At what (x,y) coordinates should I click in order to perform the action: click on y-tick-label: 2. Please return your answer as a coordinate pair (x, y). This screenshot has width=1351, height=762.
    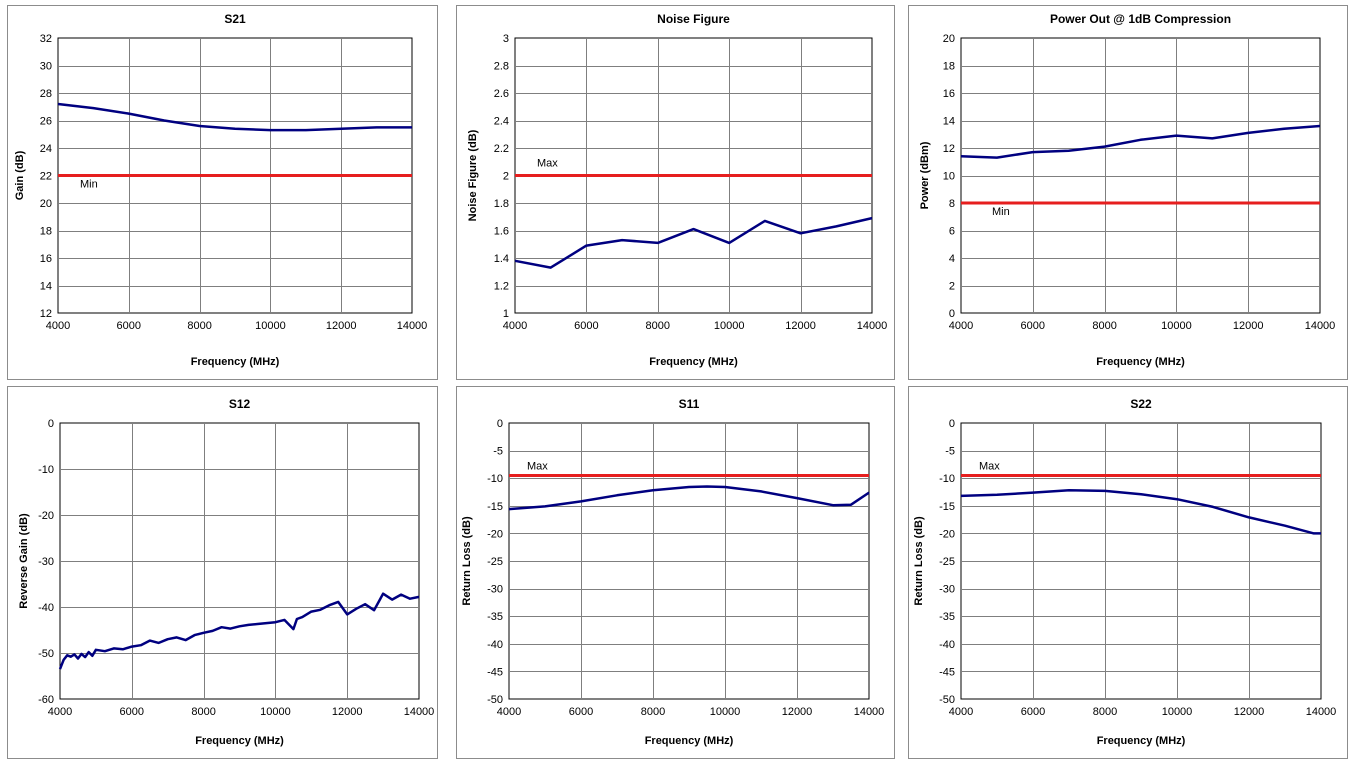
    Looking at the image, I should click on (952, 287).